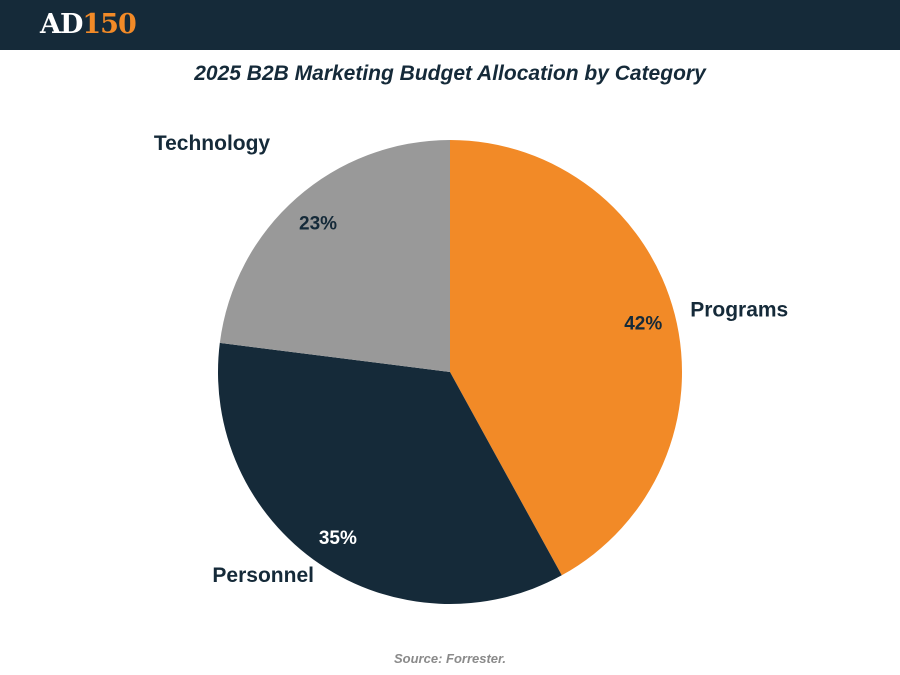 This screenshot has width=900, height=675. What do you see at coordinates (338, 538) in the screenshot?
I see `pie-value-label-personnel: 35%` at bounding box center [338, 538].